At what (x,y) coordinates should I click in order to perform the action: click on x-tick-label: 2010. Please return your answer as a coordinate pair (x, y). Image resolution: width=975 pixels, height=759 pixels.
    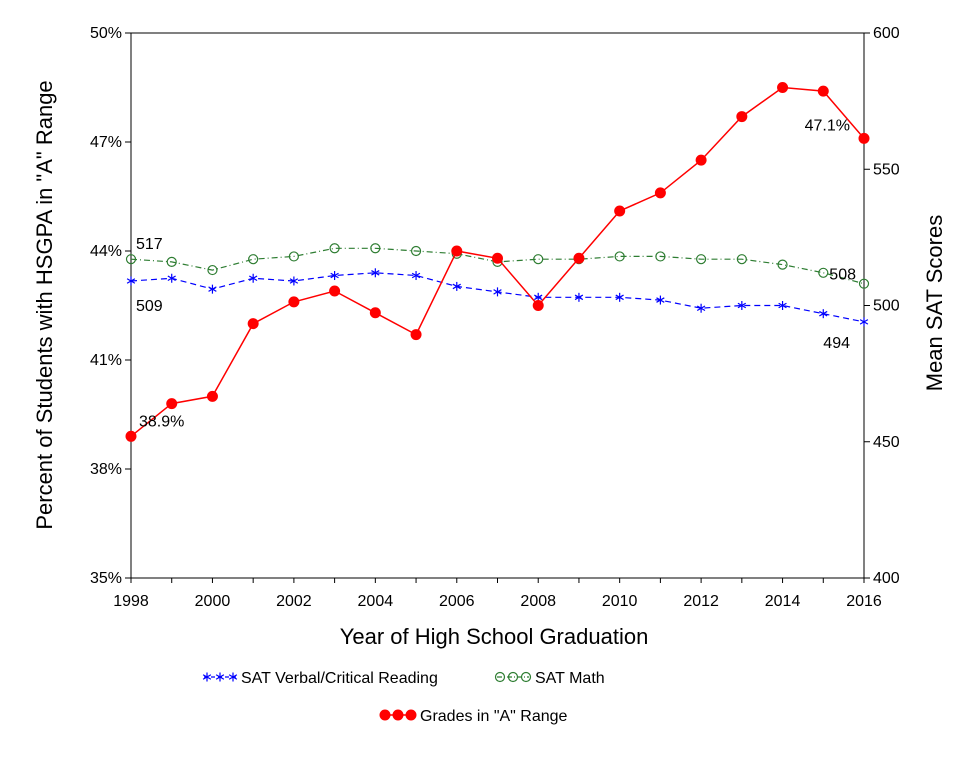
    Looking at the image, I should click on (620, 601).